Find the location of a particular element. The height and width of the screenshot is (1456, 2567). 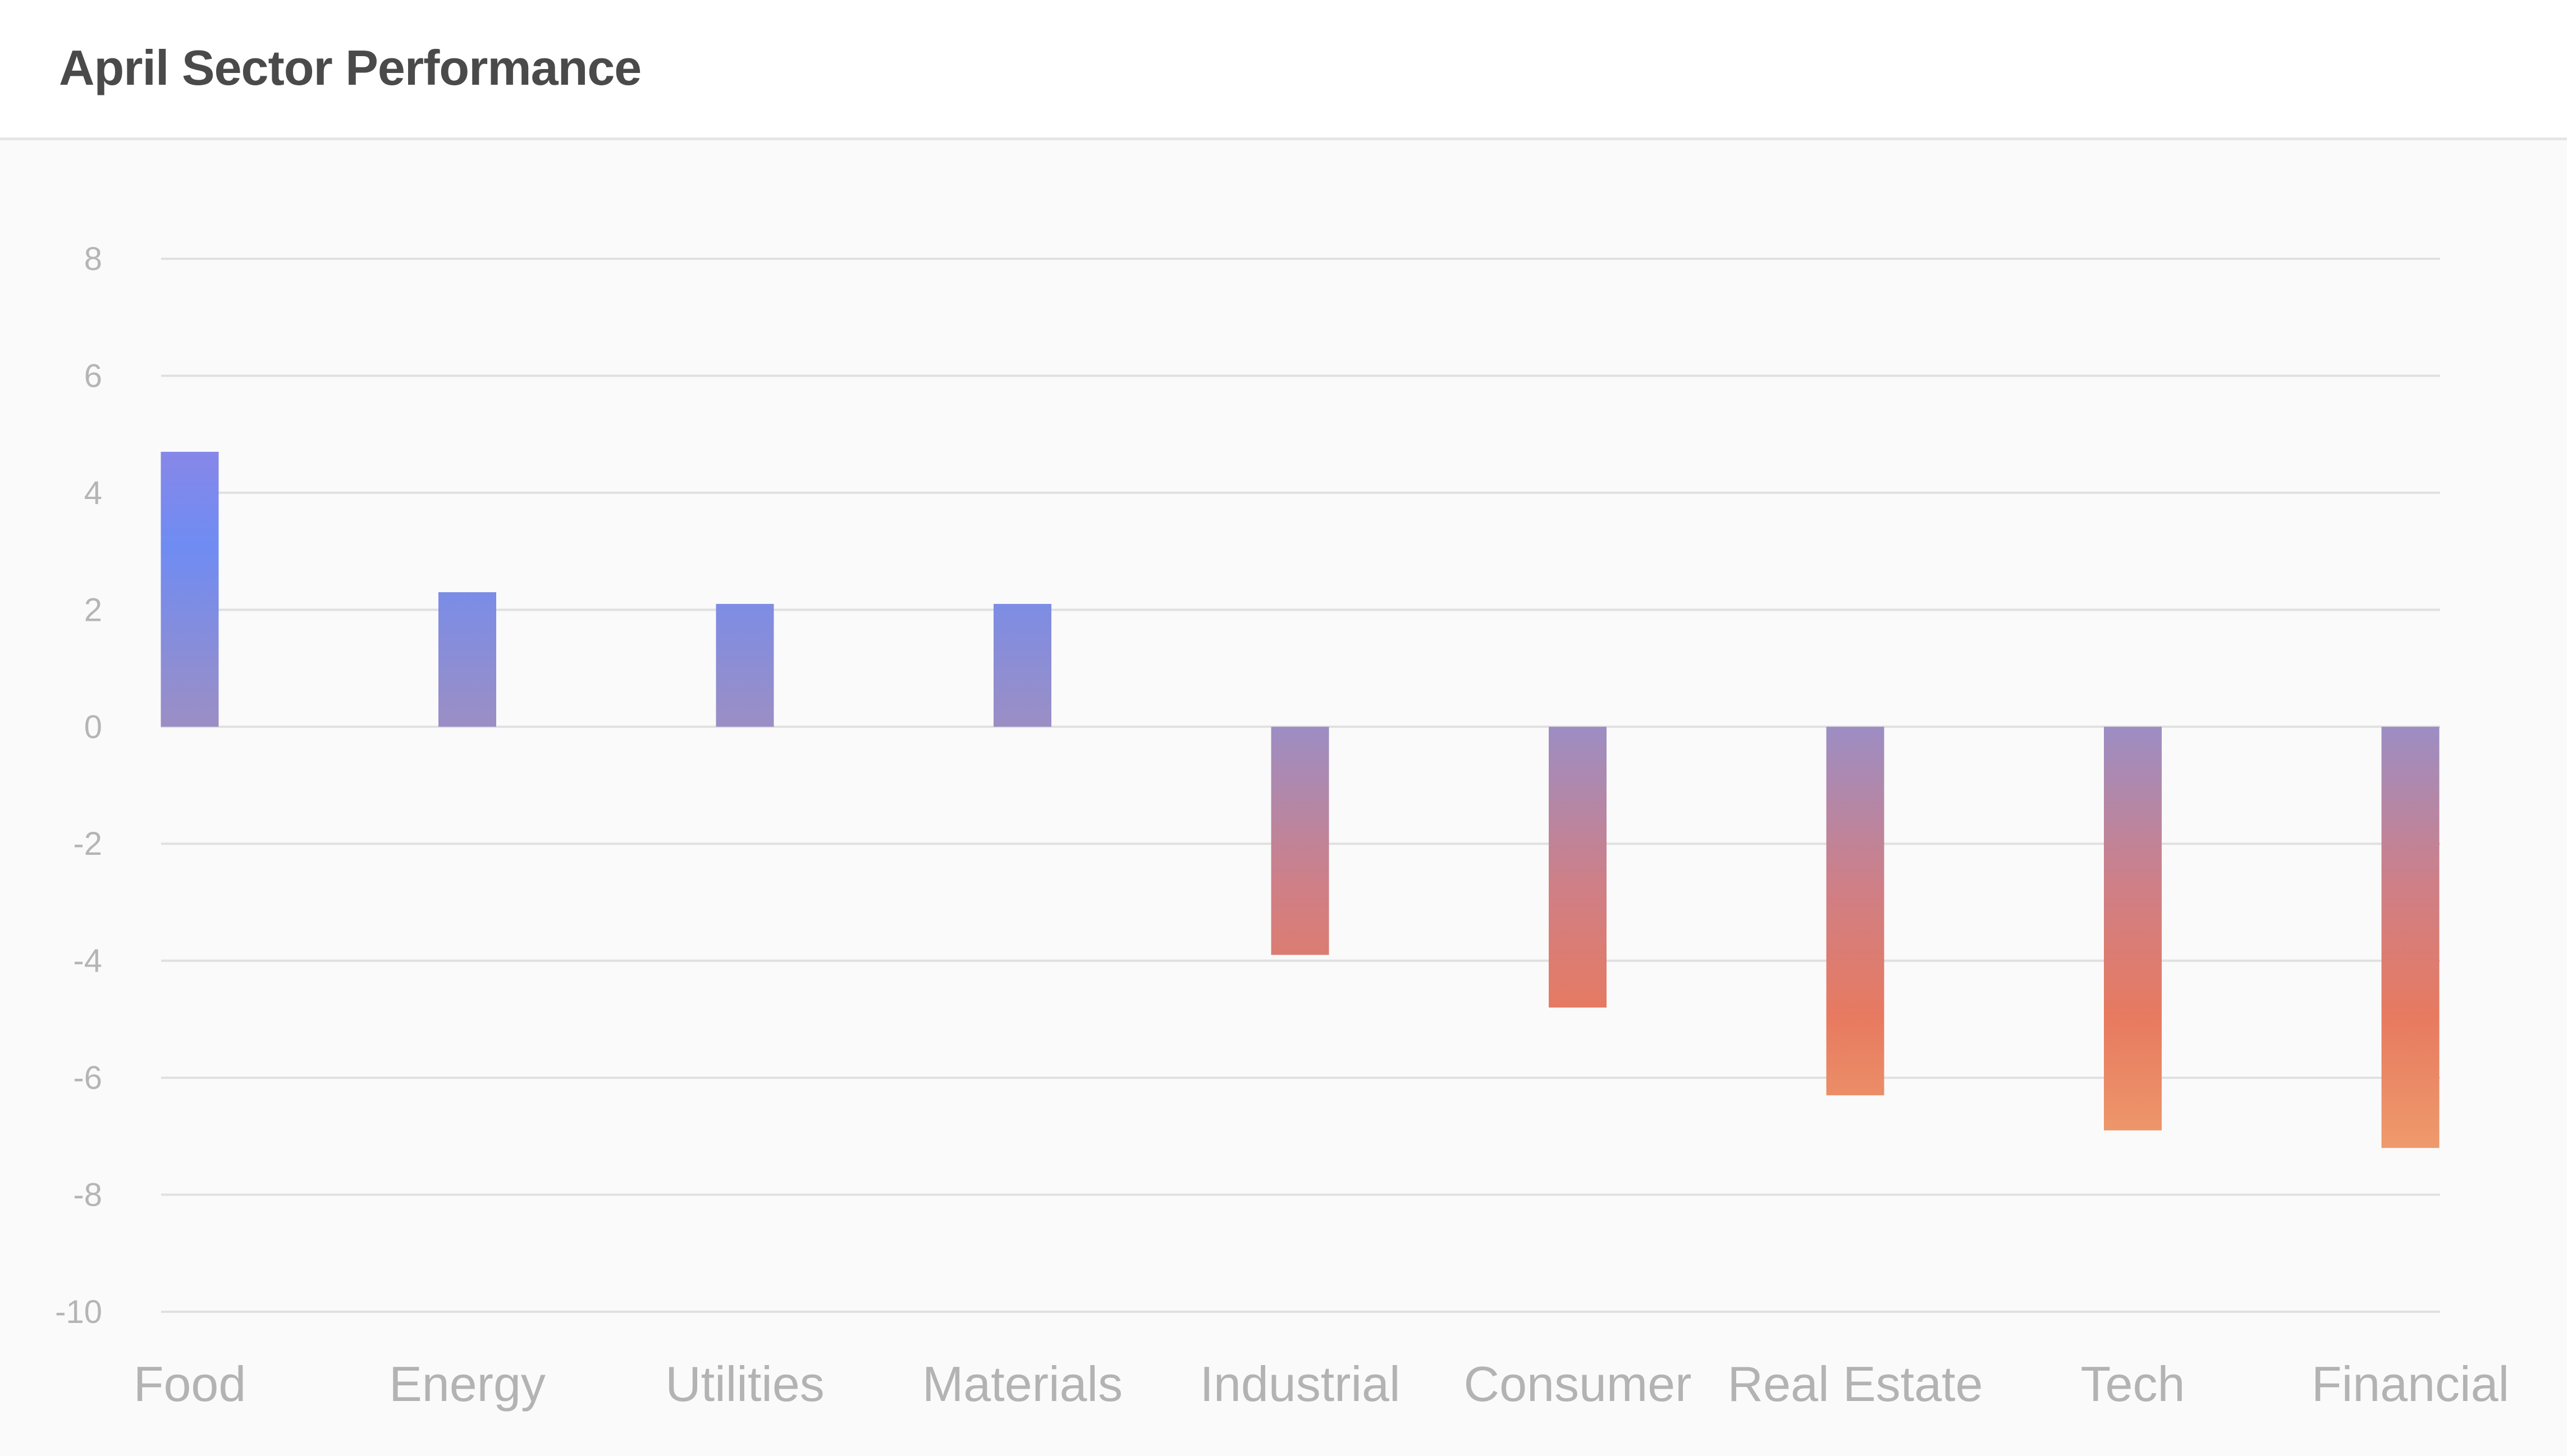

x-tick-label: Utilities is located at coordinates (745, 1384).